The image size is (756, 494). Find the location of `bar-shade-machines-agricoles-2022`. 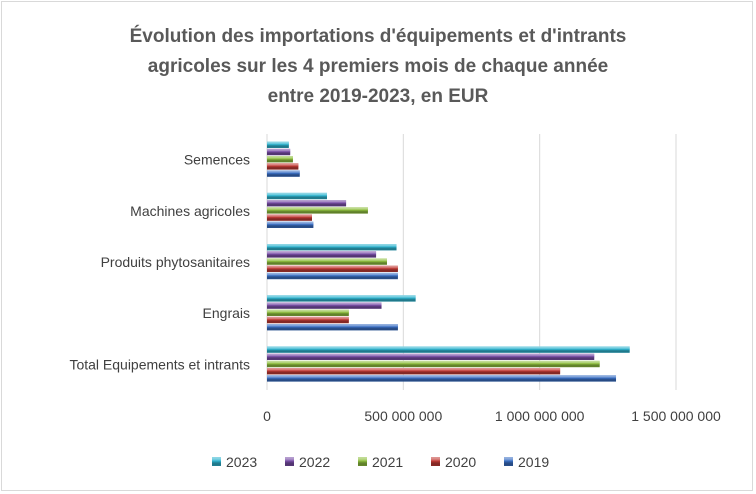

bar-shade-machines-agricoles-2022 is located at coordinates (307, 203).